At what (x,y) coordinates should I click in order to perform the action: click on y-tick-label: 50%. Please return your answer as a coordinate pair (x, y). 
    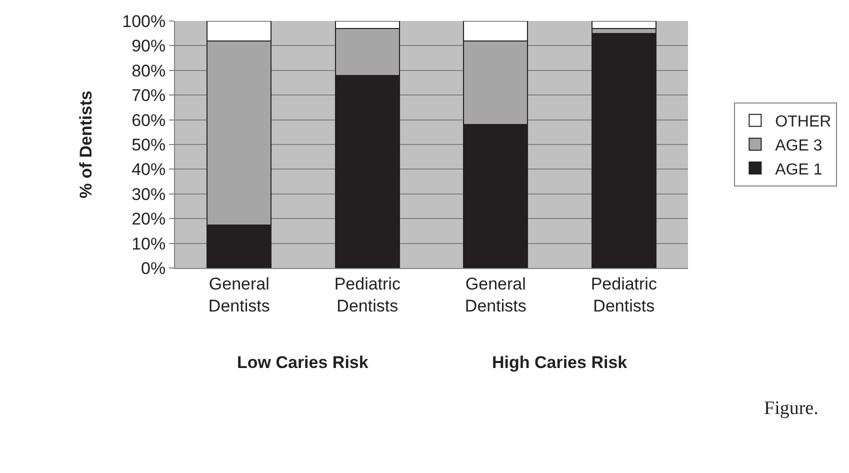
    Looking at the image, I should click on (149, 144).